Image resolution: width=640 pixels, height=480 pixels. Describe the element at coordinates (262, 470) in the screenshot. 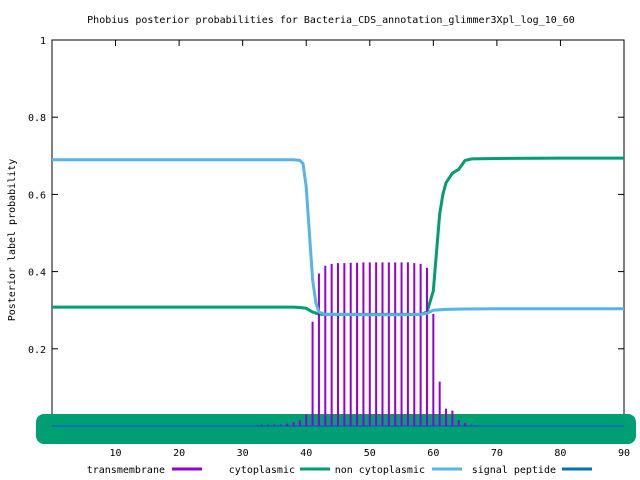

I see `legend-cytoplasmic-label: cytoplasmic` at that location.